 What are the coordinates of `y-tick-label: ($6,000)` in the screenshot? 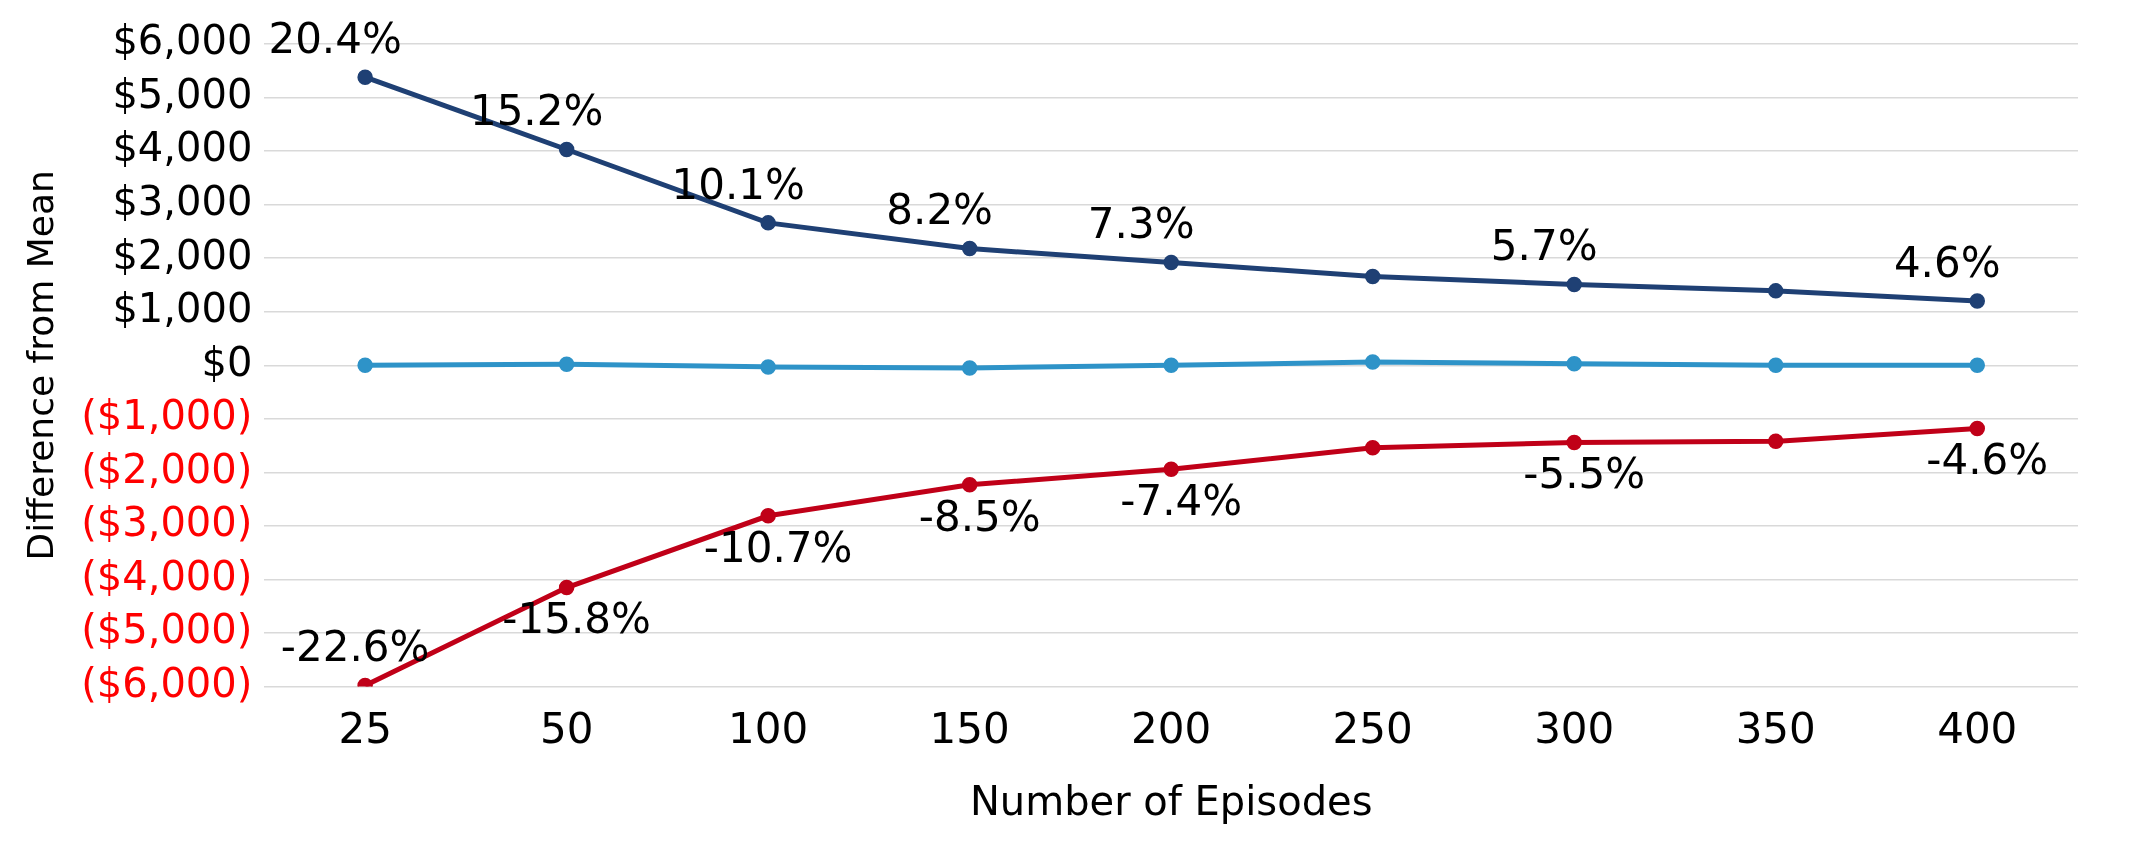 It's located at (167, 682).